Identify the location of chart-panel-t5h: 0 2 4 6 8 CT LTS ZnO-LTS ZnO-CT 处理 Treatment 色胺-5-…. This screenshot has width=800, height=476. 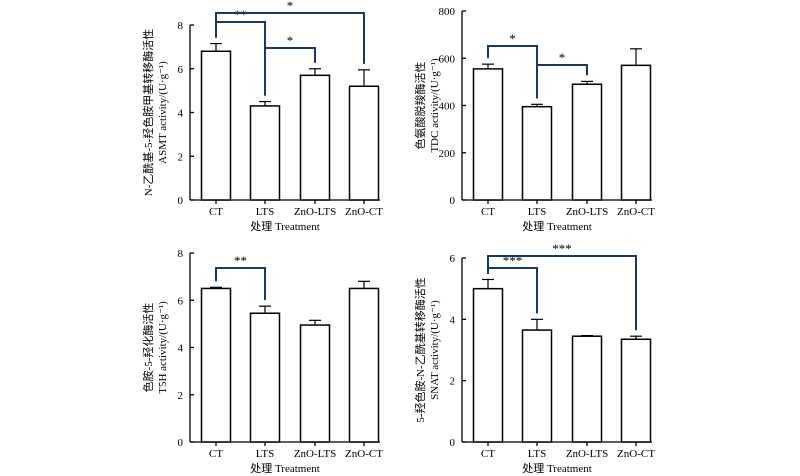
(262, 361).